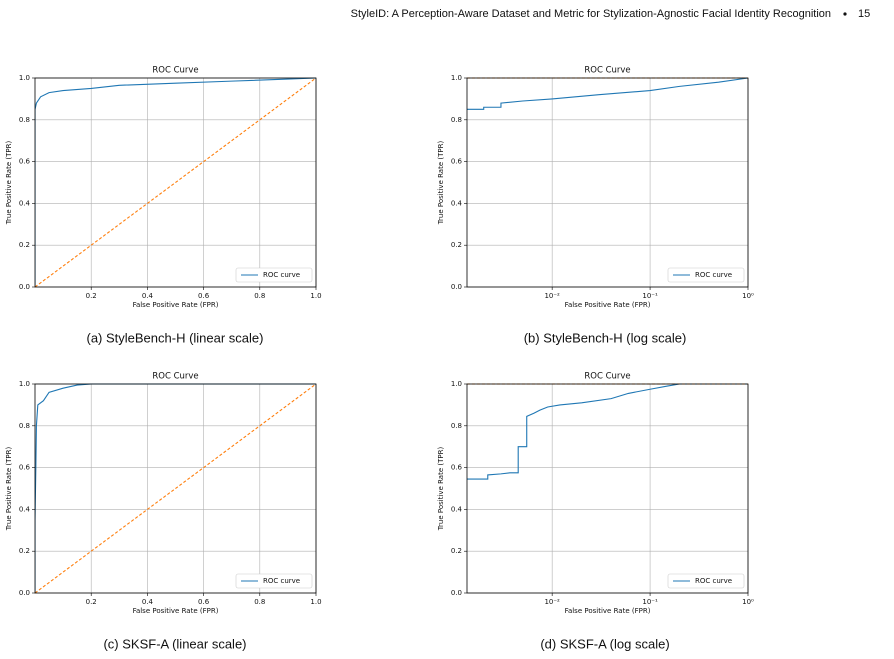 The height and width of the screenshot is (659, 894). I want to click on figure-caption: (a) StyleBench-H (linear scale), so click(174, 337).